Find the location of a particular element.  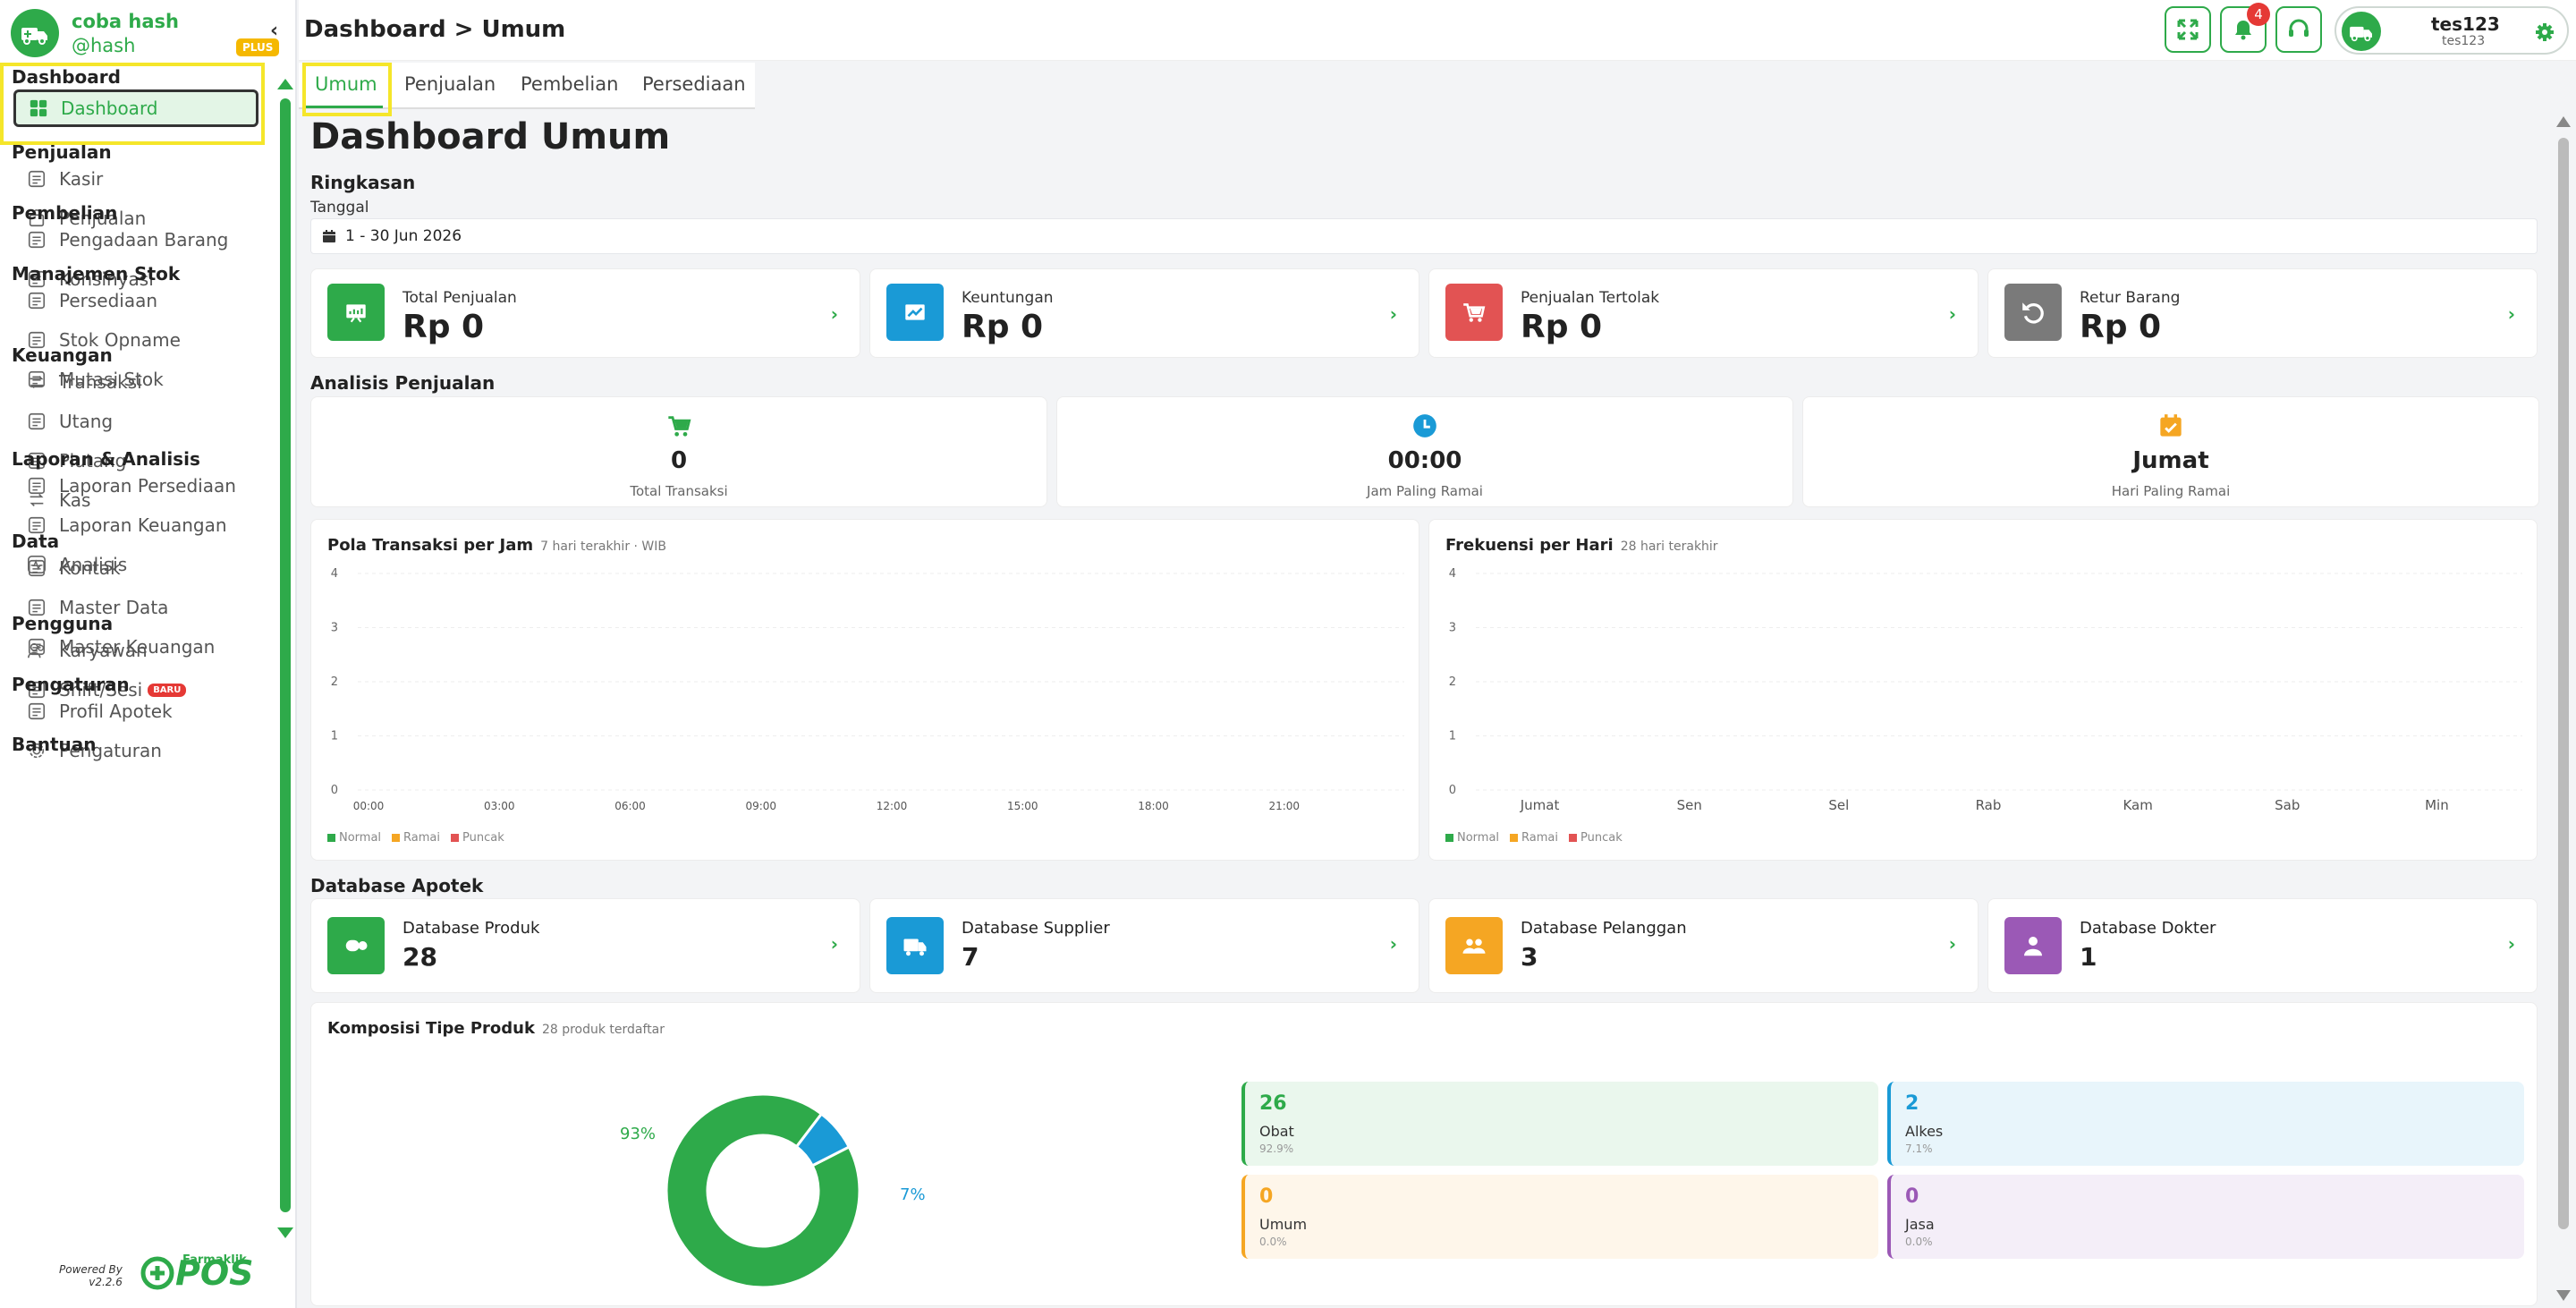

db-value: 1 is located at coordinates (2088, 957).